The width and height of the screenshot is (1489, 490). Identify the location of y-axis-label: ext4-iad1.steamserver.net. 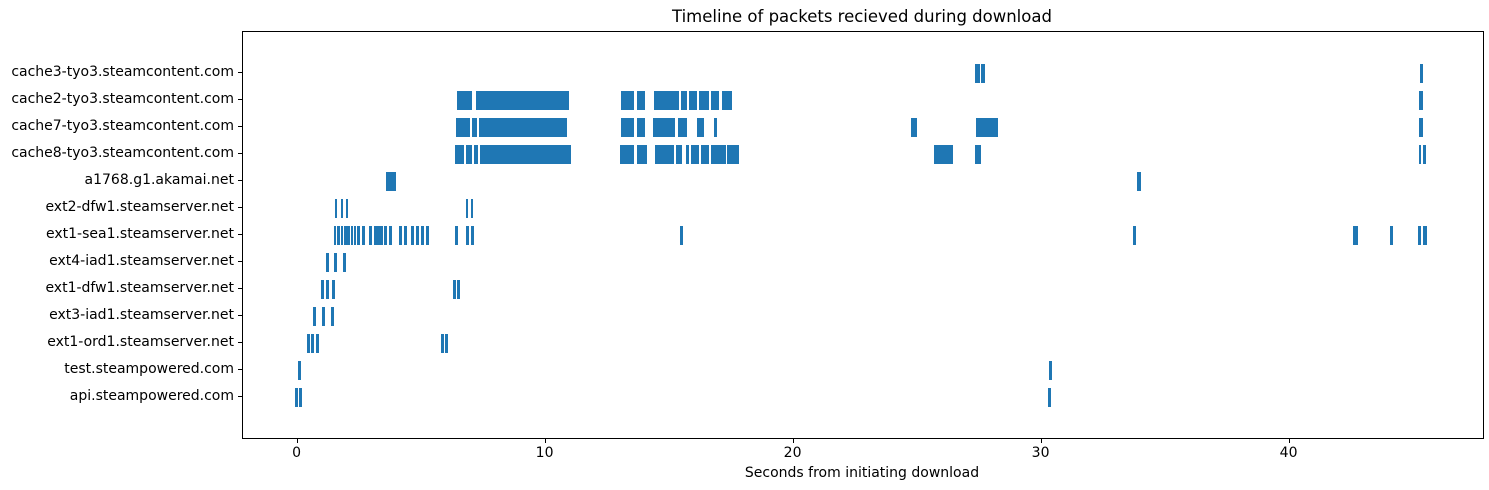
(141, 261).